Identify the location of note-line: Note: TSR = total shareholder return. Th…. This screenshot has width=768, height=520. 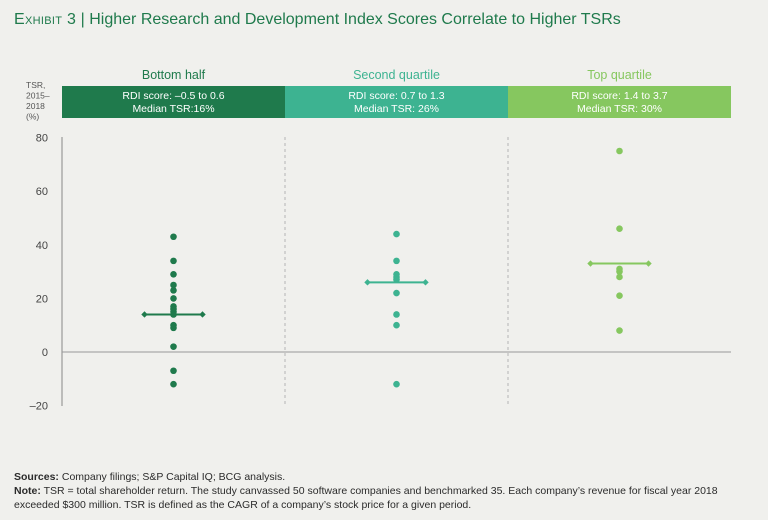
(384, 498).